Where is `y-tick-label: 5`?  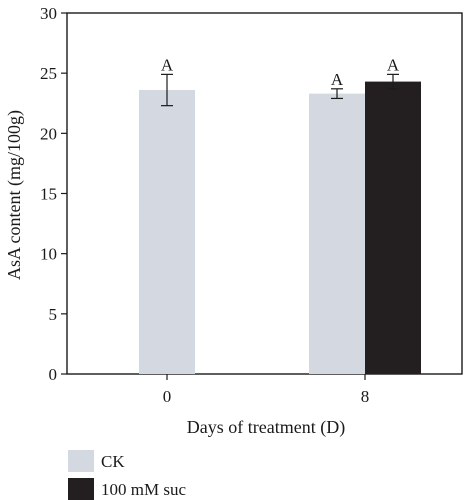
y-tick-label: 5 is located at coordinates (53, 314).